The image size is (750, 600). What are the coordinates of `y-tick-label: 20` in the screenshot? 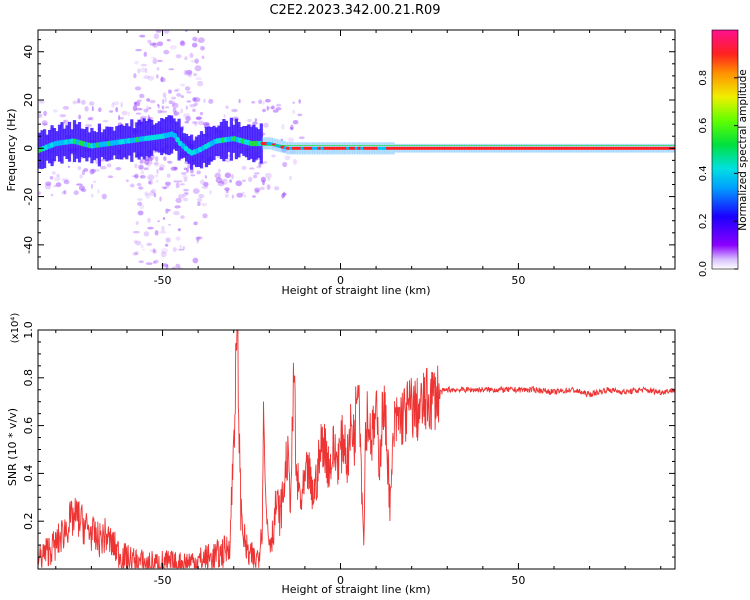 It's located at (28, 100).